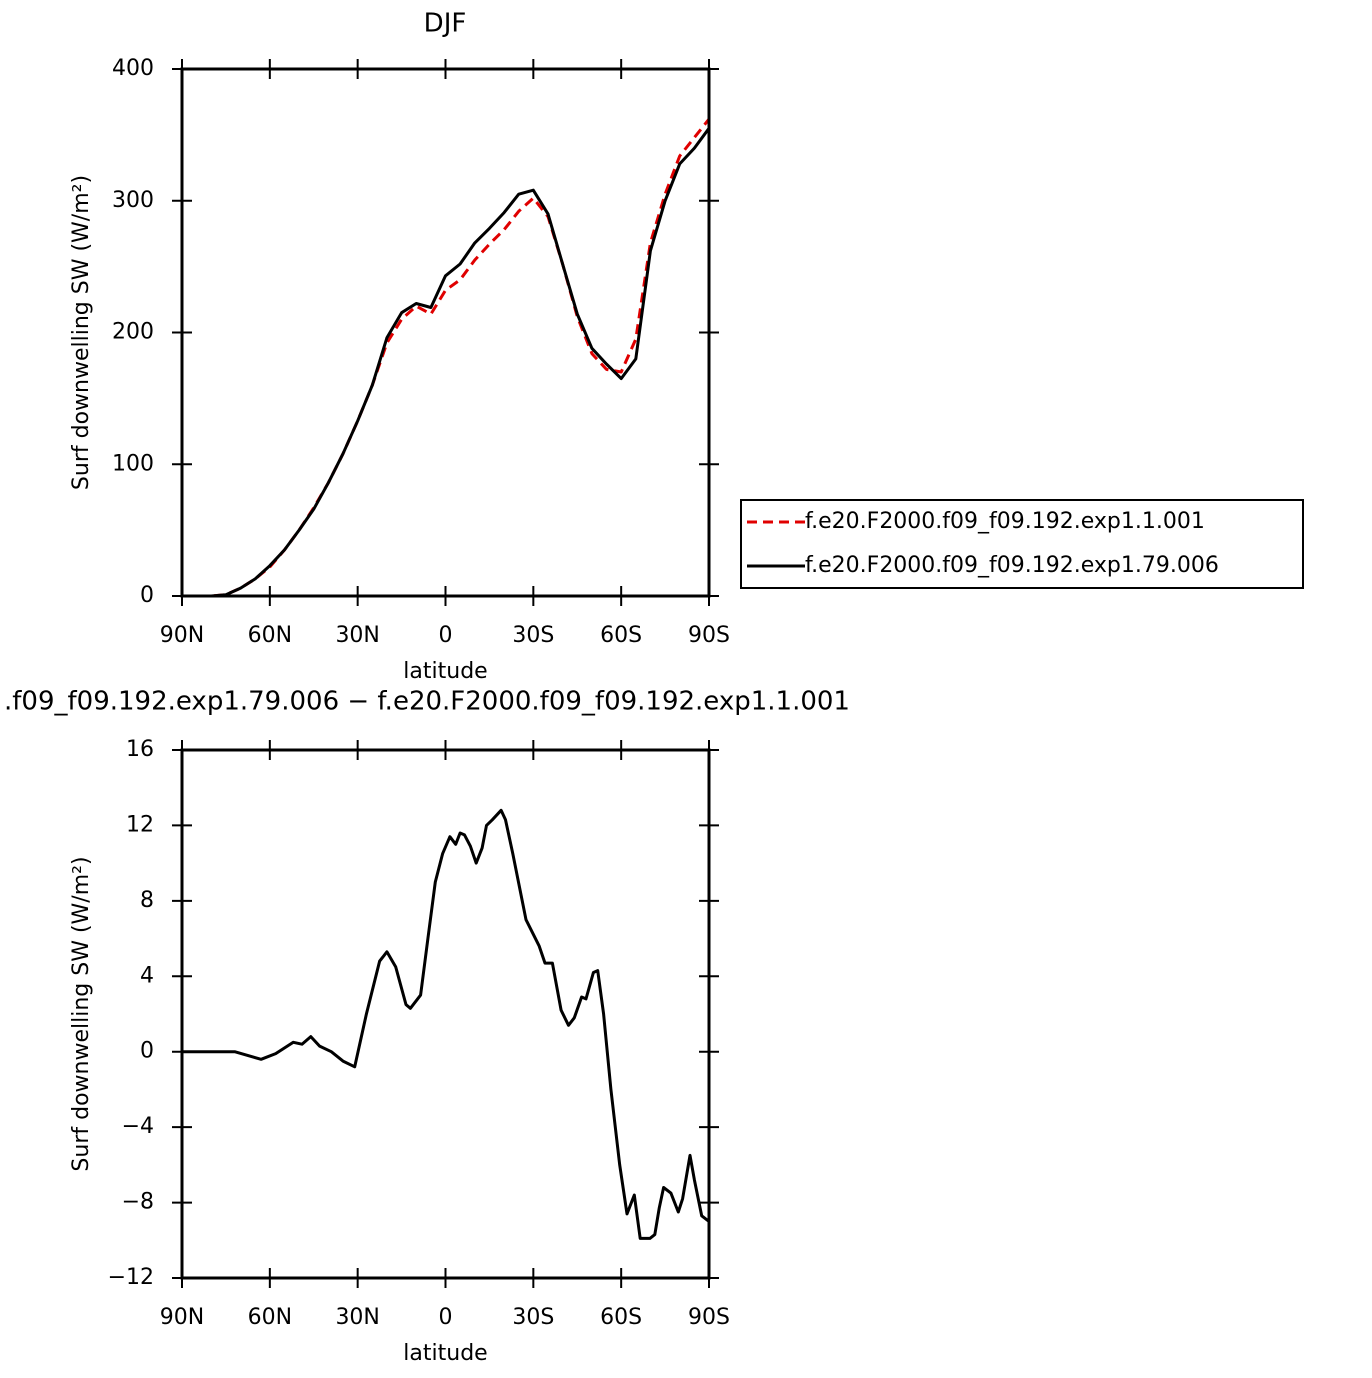  Describe the element at coordinates (138, 1126) in the screenshot. I see `y-tick-label: −4` at that location.